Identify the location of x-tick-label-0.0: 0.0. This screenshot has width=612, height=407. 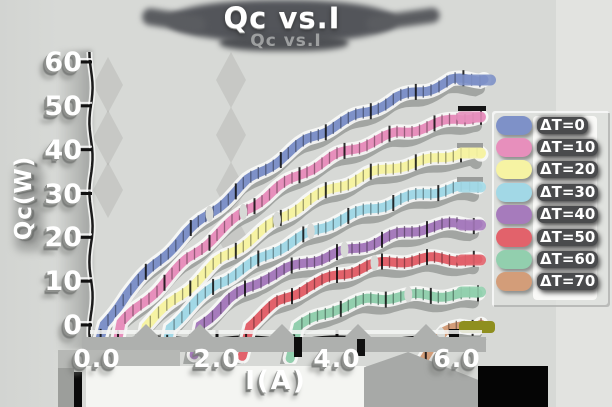
(97, 358).